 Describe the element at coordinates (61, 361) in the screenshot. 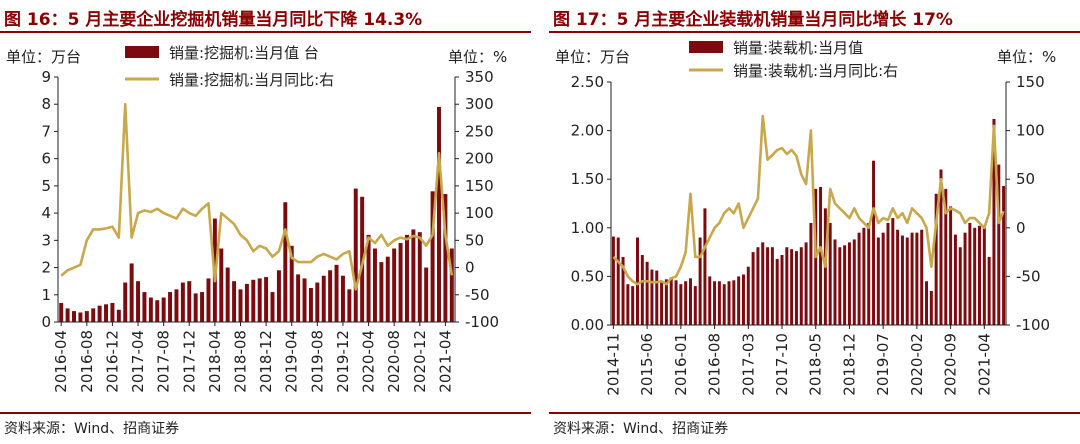

I see `x-tick-label: 2016-04` at that location.